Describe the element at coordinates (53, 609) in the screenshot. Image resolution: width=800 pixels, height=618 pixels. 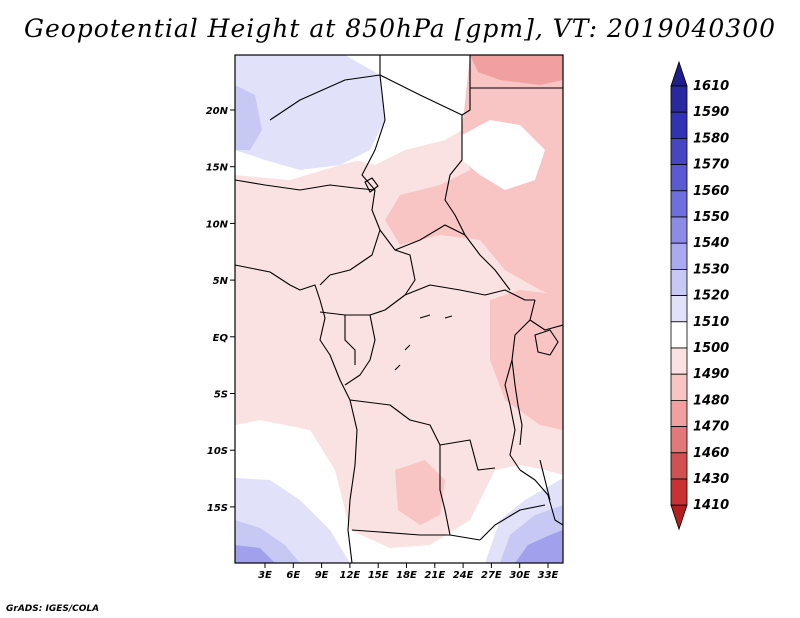
I see `grads-credit: GrADS: IGES/COLA` at that location.